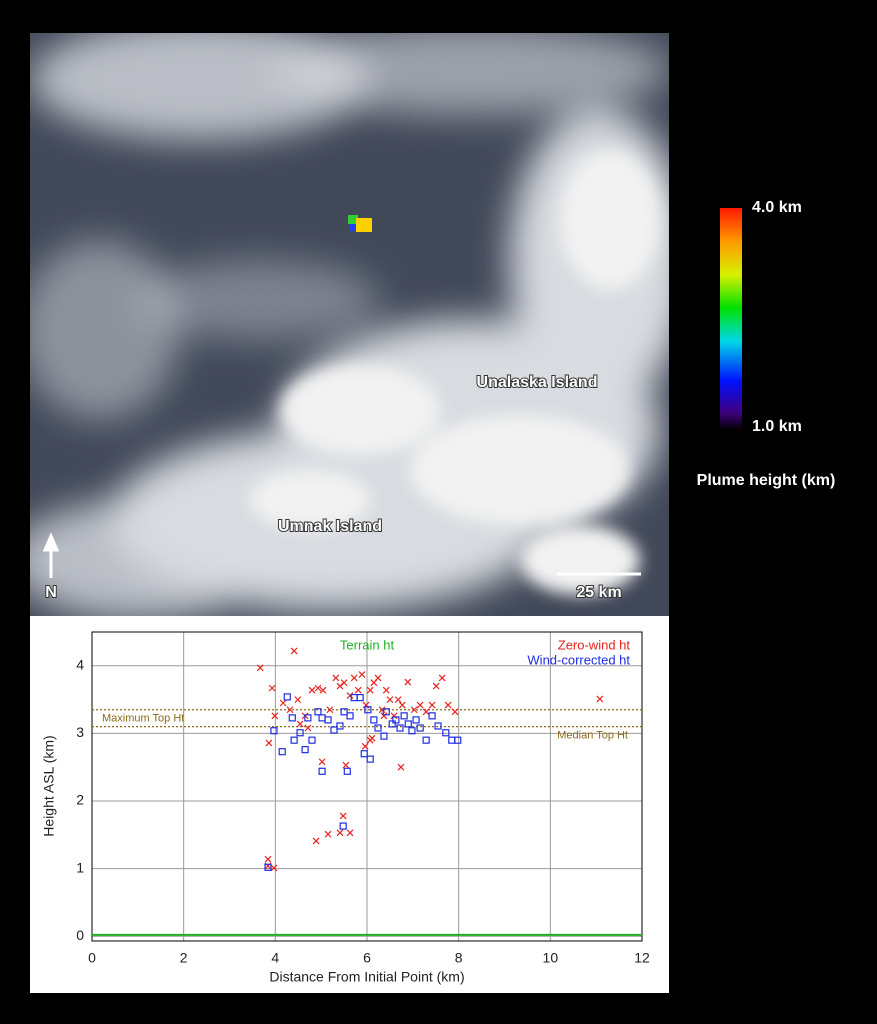 Image resolution: width=877 pixels, height=1024 pixels. Describe the element at coordinates (731, 319) in the screenshot. I see `colorbar` at that location.